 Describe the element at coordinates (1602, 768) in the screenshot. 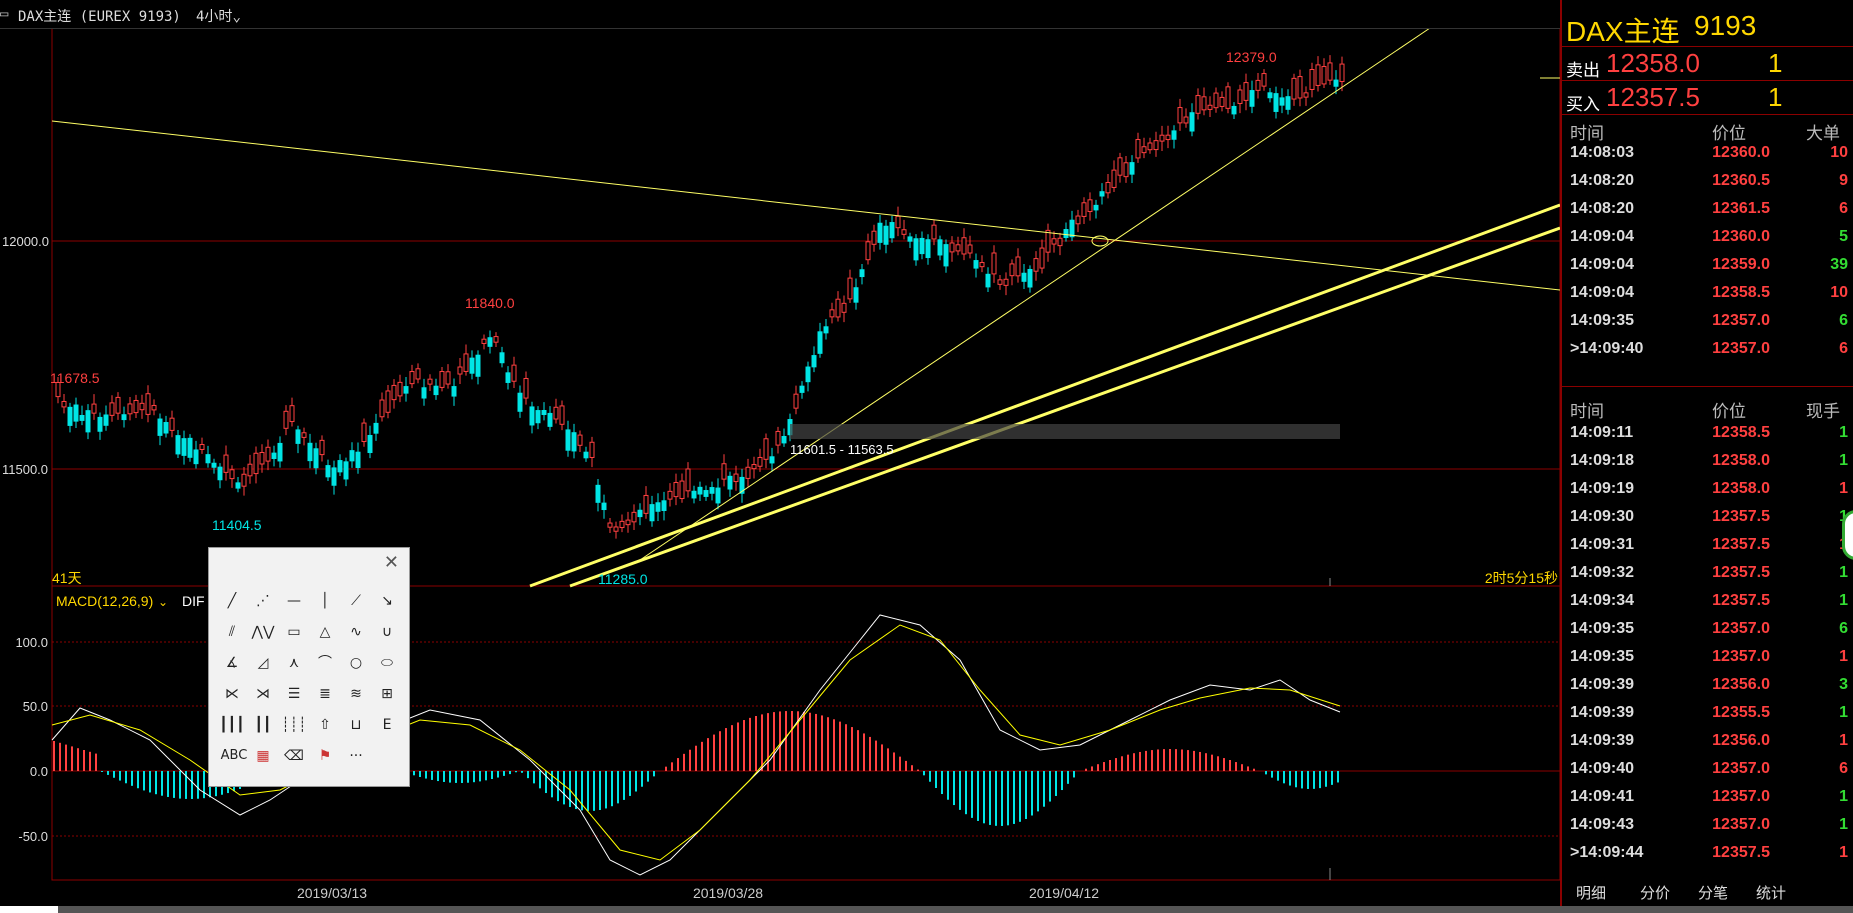

I see `trade-time: 14:09:40` at that location.